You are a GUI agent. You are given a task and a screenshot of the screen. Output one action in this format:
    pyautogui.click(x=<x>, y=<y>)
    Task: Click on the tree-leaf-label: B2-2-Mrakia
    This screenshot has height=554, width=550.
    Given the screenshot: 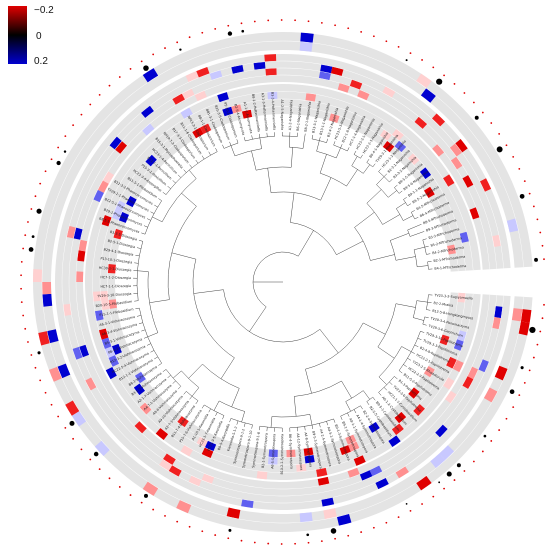 What is the action you would take?
    pyautogui.click(x=443, y=304)
    